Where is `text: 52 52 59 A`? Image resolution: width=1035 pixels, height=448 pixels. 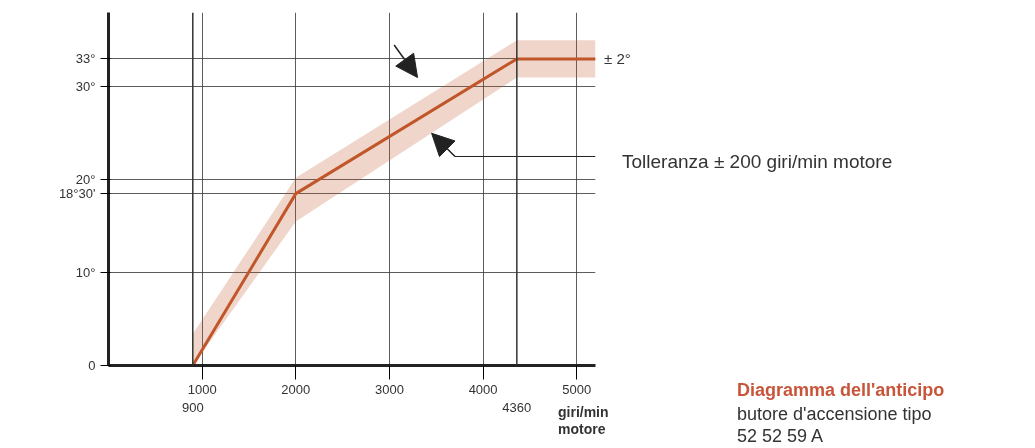
text: 52 52 59 A is located at coordinates (780, 436).